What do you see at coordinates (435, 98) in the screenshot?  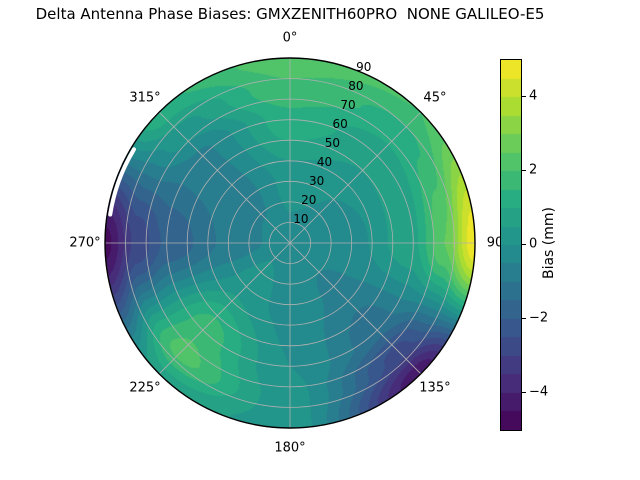 I see `angle-label-45: 45°` at bounding box center [435, 98].